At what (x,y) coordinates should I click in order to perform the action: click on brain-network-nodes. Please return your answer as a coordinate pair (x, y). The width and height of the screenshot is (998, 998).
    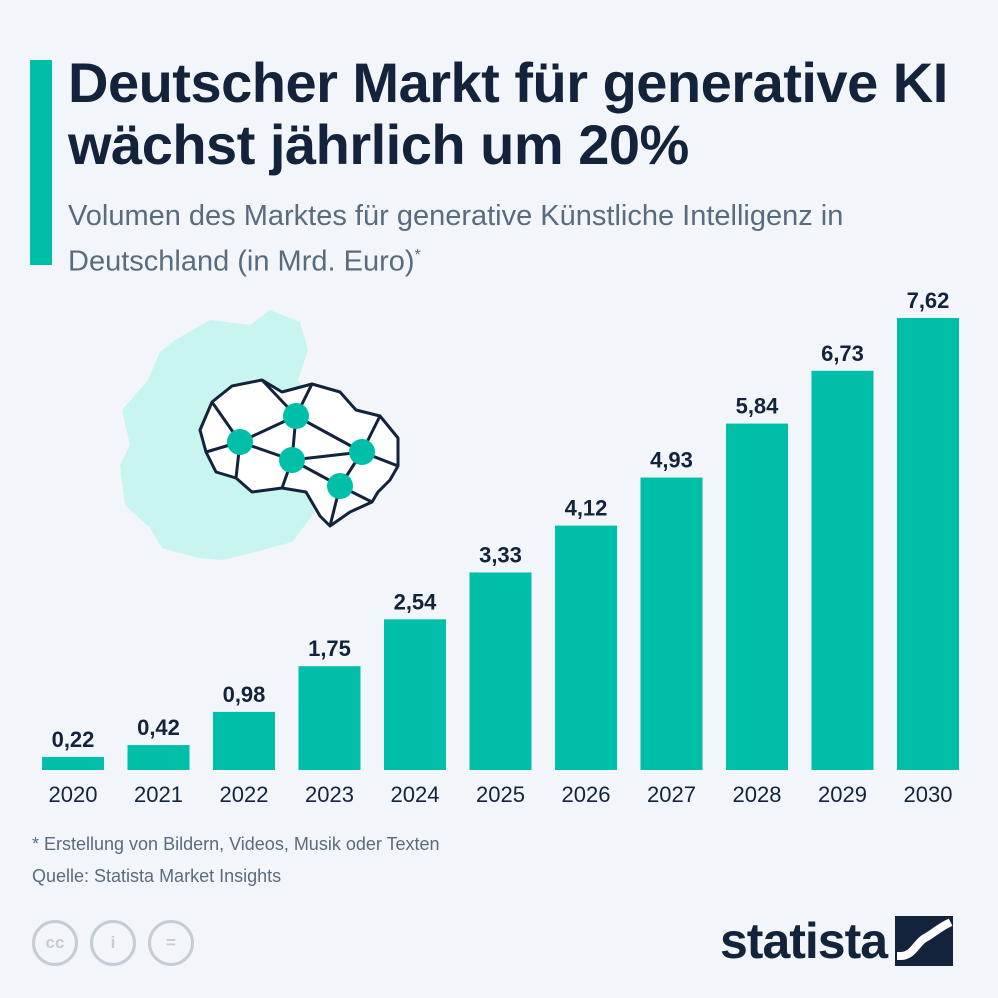
    Looking at the image, I should click on (301, 451).